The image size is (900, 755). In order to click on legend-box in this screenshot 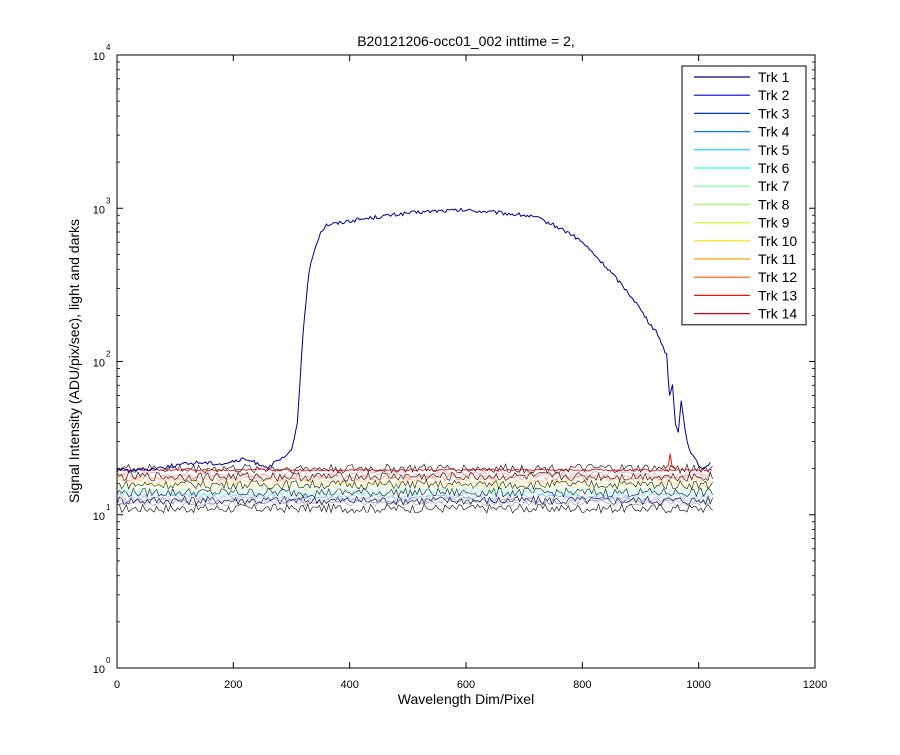, I will do `click(744, 195)`.